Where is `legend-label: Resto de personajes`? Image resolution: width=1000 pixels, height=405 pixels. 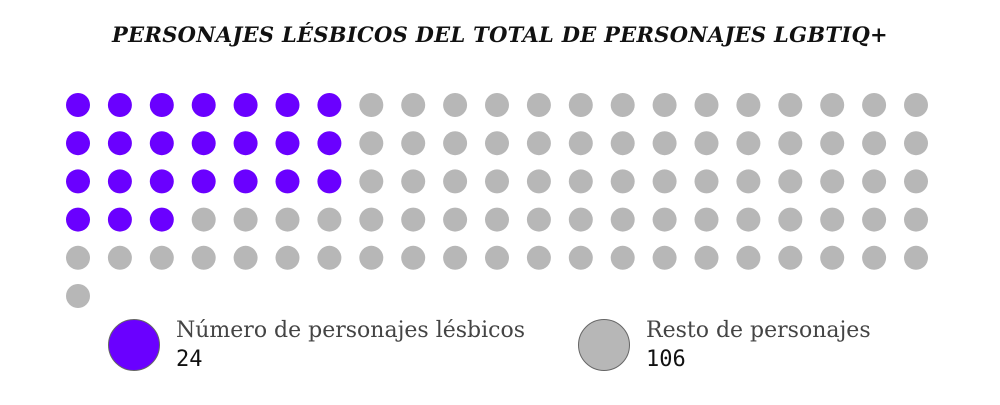
legend-label: Resto de personajes is located at coordinates (758, 330).